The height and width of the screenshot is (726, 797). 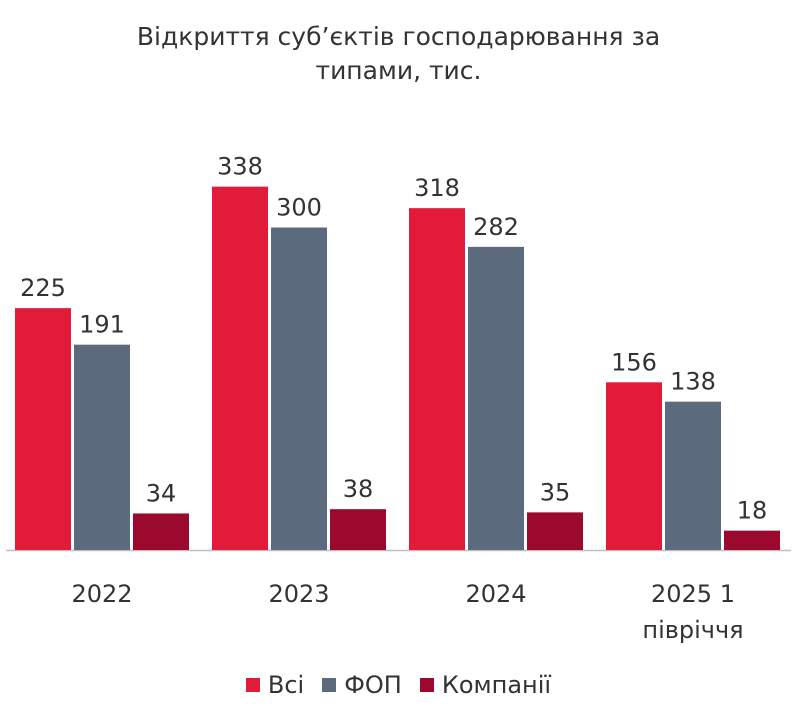 I want to click on data-label-2-1: 282, so click(x=496, y=227).